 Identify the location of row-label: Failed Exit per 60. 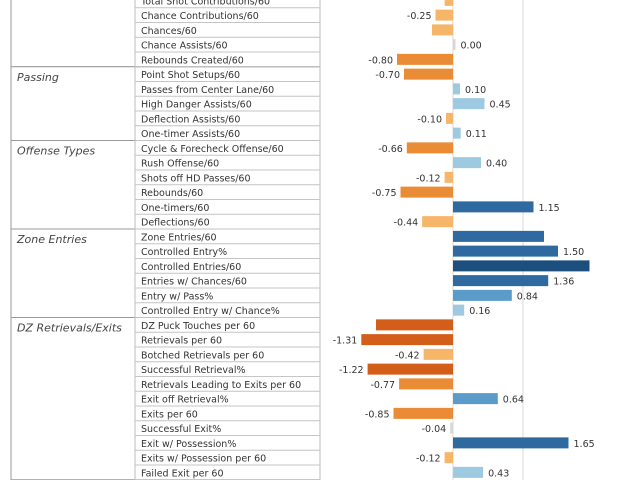
(182, 473).